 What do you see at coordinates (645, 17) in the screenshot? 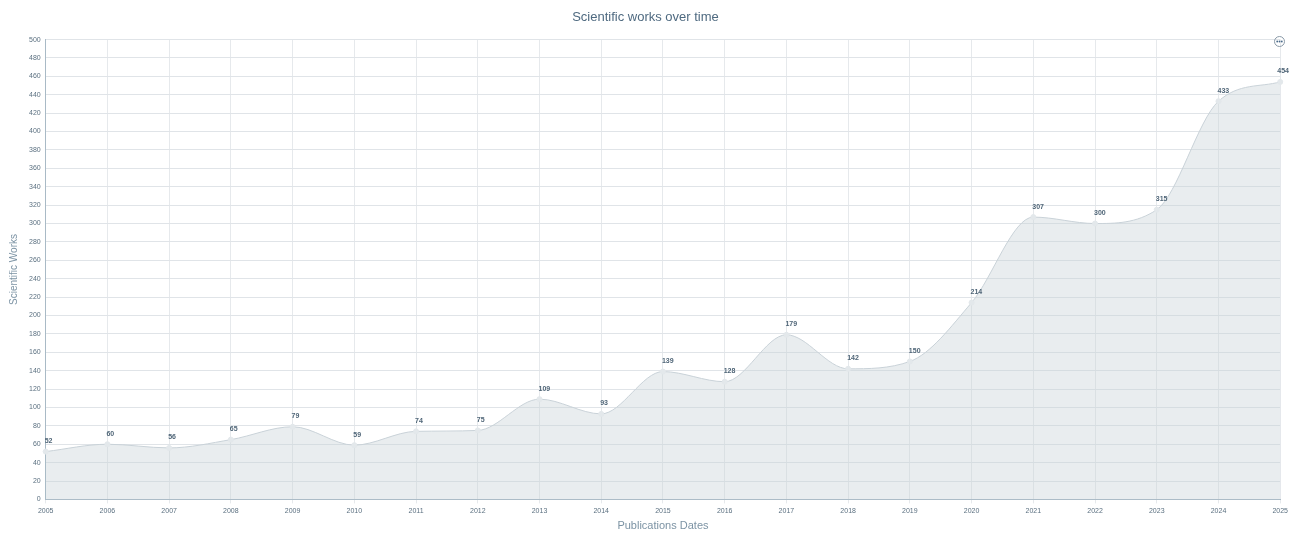
I see `chart-title: Scientific works over time` at bounding box center [645, 17].